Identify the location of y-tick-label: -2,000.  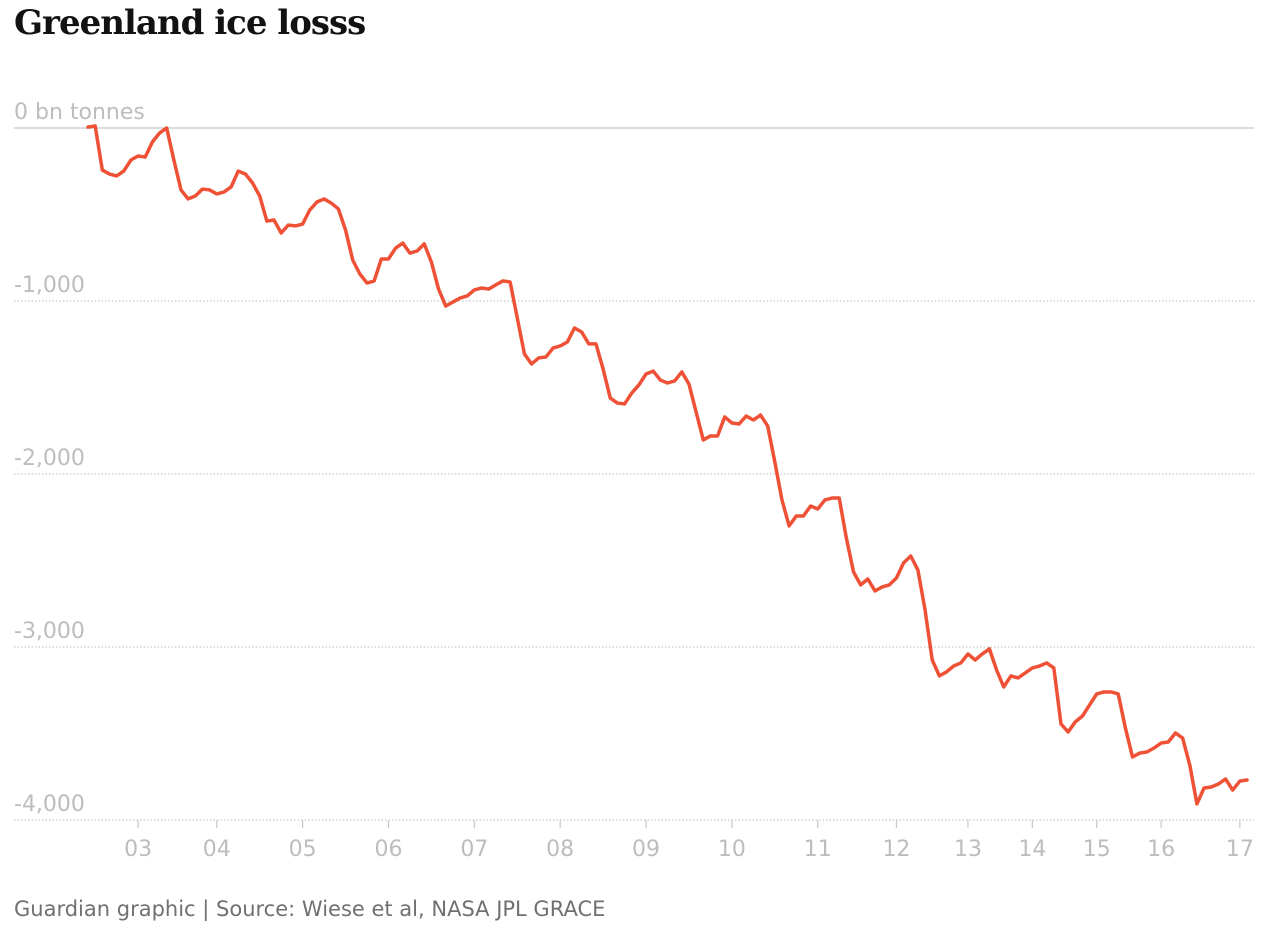
(49, 458).